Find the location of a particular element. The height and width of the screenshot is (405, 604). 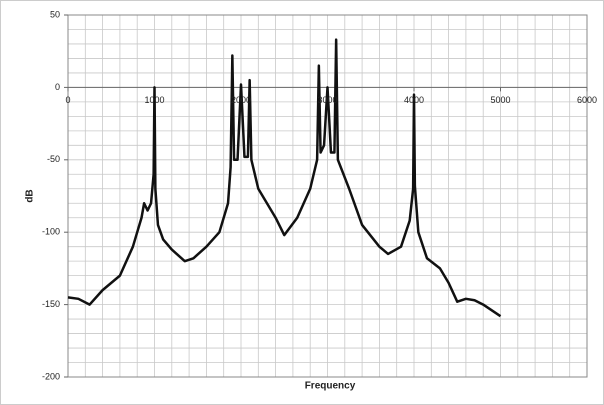

y-tick-label: -150 is located at coordinates (51, 304).